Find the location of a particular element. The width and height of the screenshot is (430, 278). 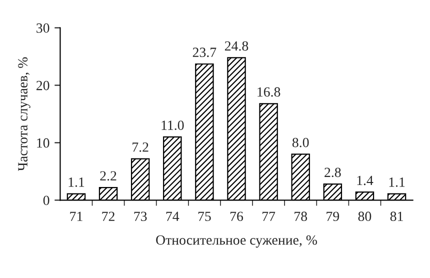

x-tick-label: 79 is located at coordinates (333, 217).